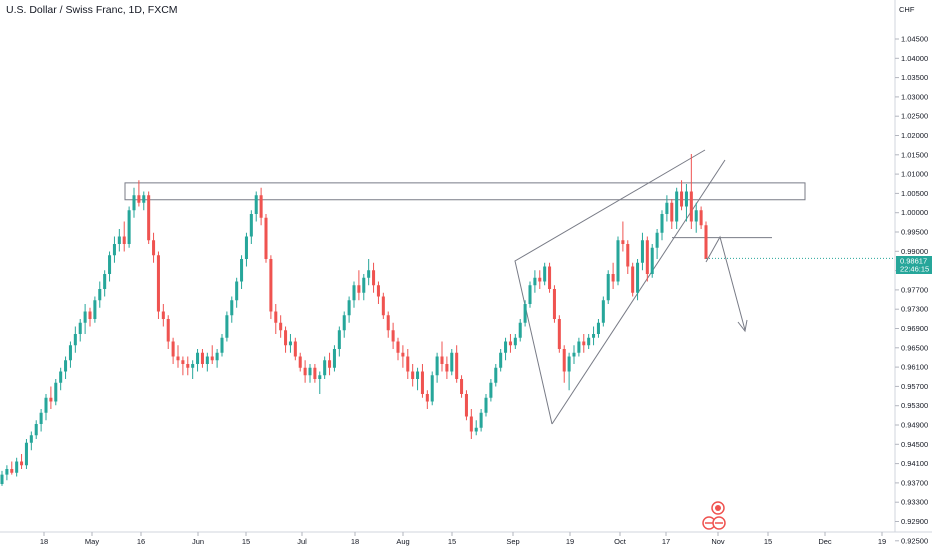 Image resolution: width=932 pixels, height=550 pixels. I want to click on projection-path, so click(725, 283).